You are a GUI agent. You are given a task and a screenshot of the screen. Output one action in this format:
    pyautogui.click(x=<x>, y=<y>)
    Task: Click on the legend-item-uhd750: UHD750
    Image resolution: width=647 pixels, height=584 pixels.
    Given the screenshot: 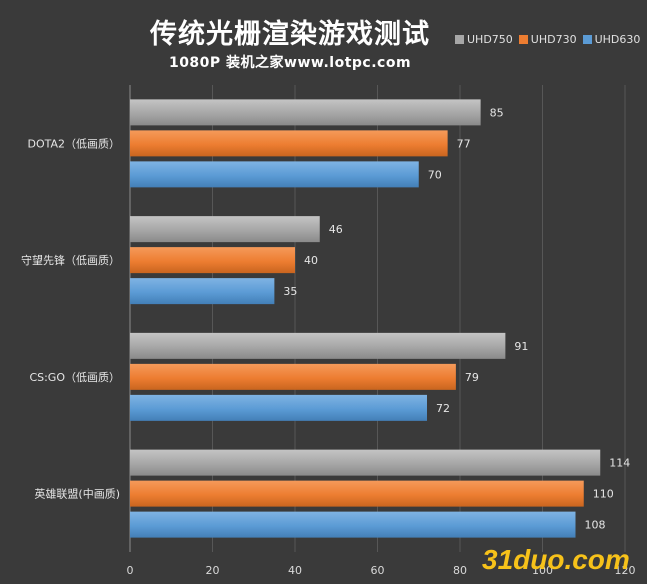 What is the action you would take?
    pyautogui.click(x=484, y=39)
    